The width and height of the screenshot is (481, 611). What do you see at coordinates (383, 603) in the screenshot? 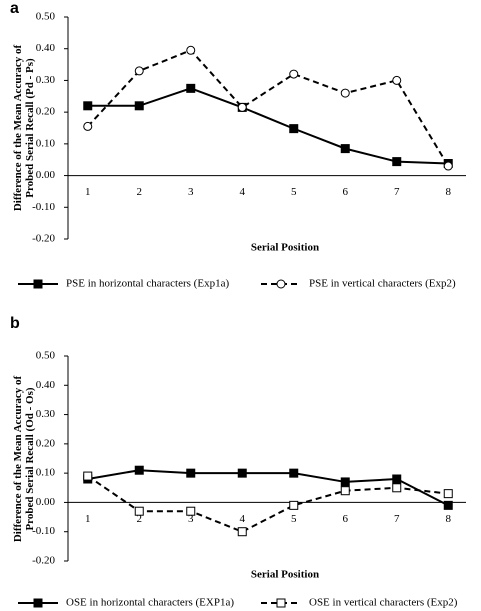
I see `legend-label: OSE in vertical characters (Exp2)` at bounding box center [383, 603].